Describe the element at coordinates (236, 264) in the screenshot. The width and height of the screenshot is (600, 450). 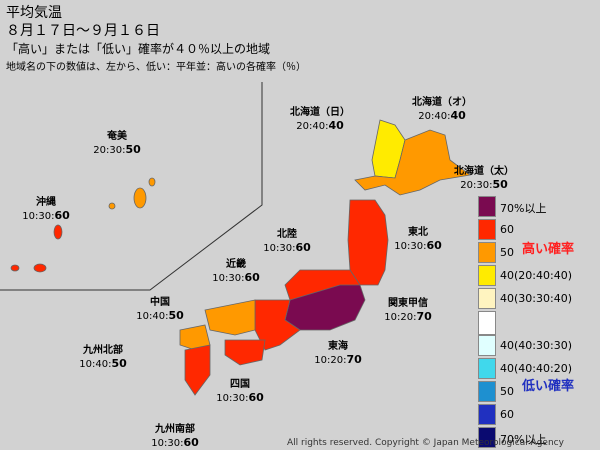
I see `region-name: 近畿` at that location.